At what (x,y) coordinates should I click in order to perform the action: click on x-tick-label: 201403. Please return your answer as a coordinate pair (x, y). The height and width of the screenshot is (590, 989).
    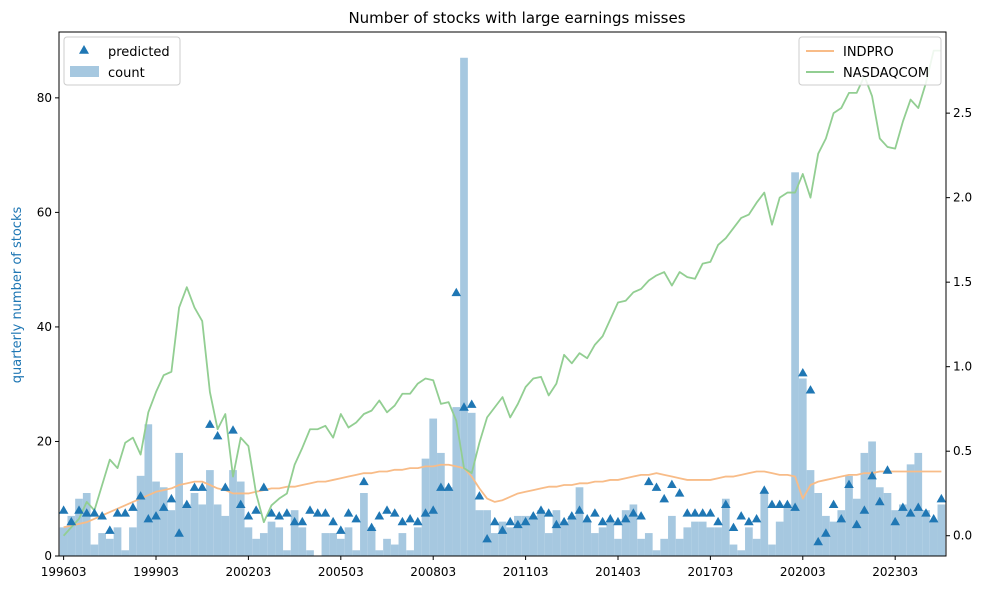
    Looking at the image, I should click on (618, 572).